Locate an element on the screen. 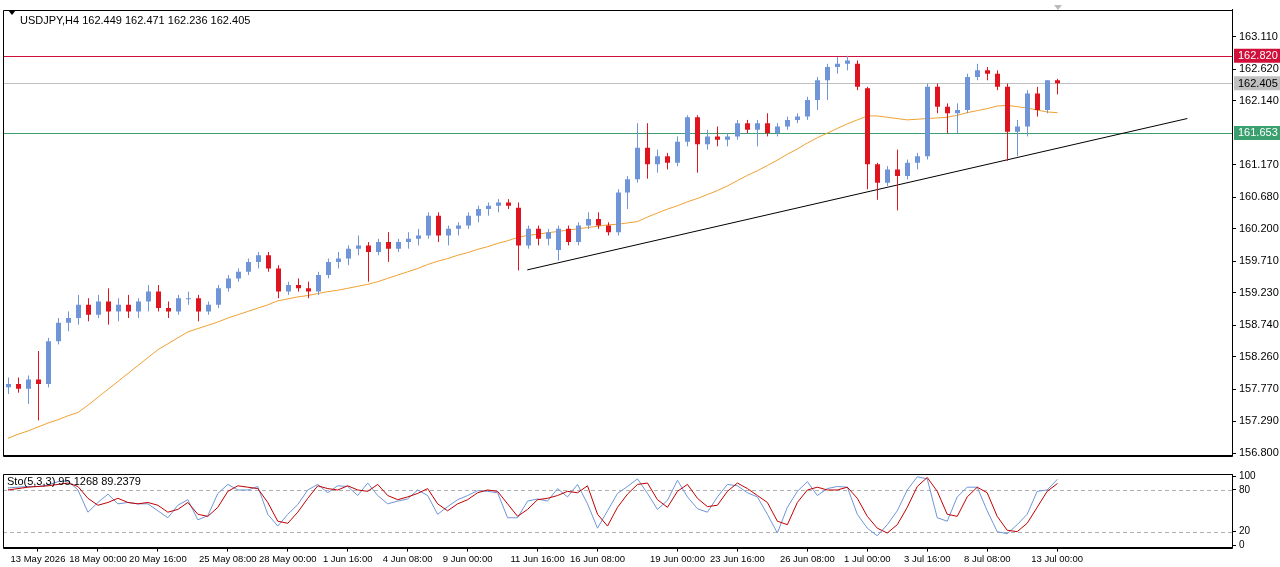 This screenshot has height=567, width=1280. y-tick-label: 158.260 is located at coordinates (1259, 356).